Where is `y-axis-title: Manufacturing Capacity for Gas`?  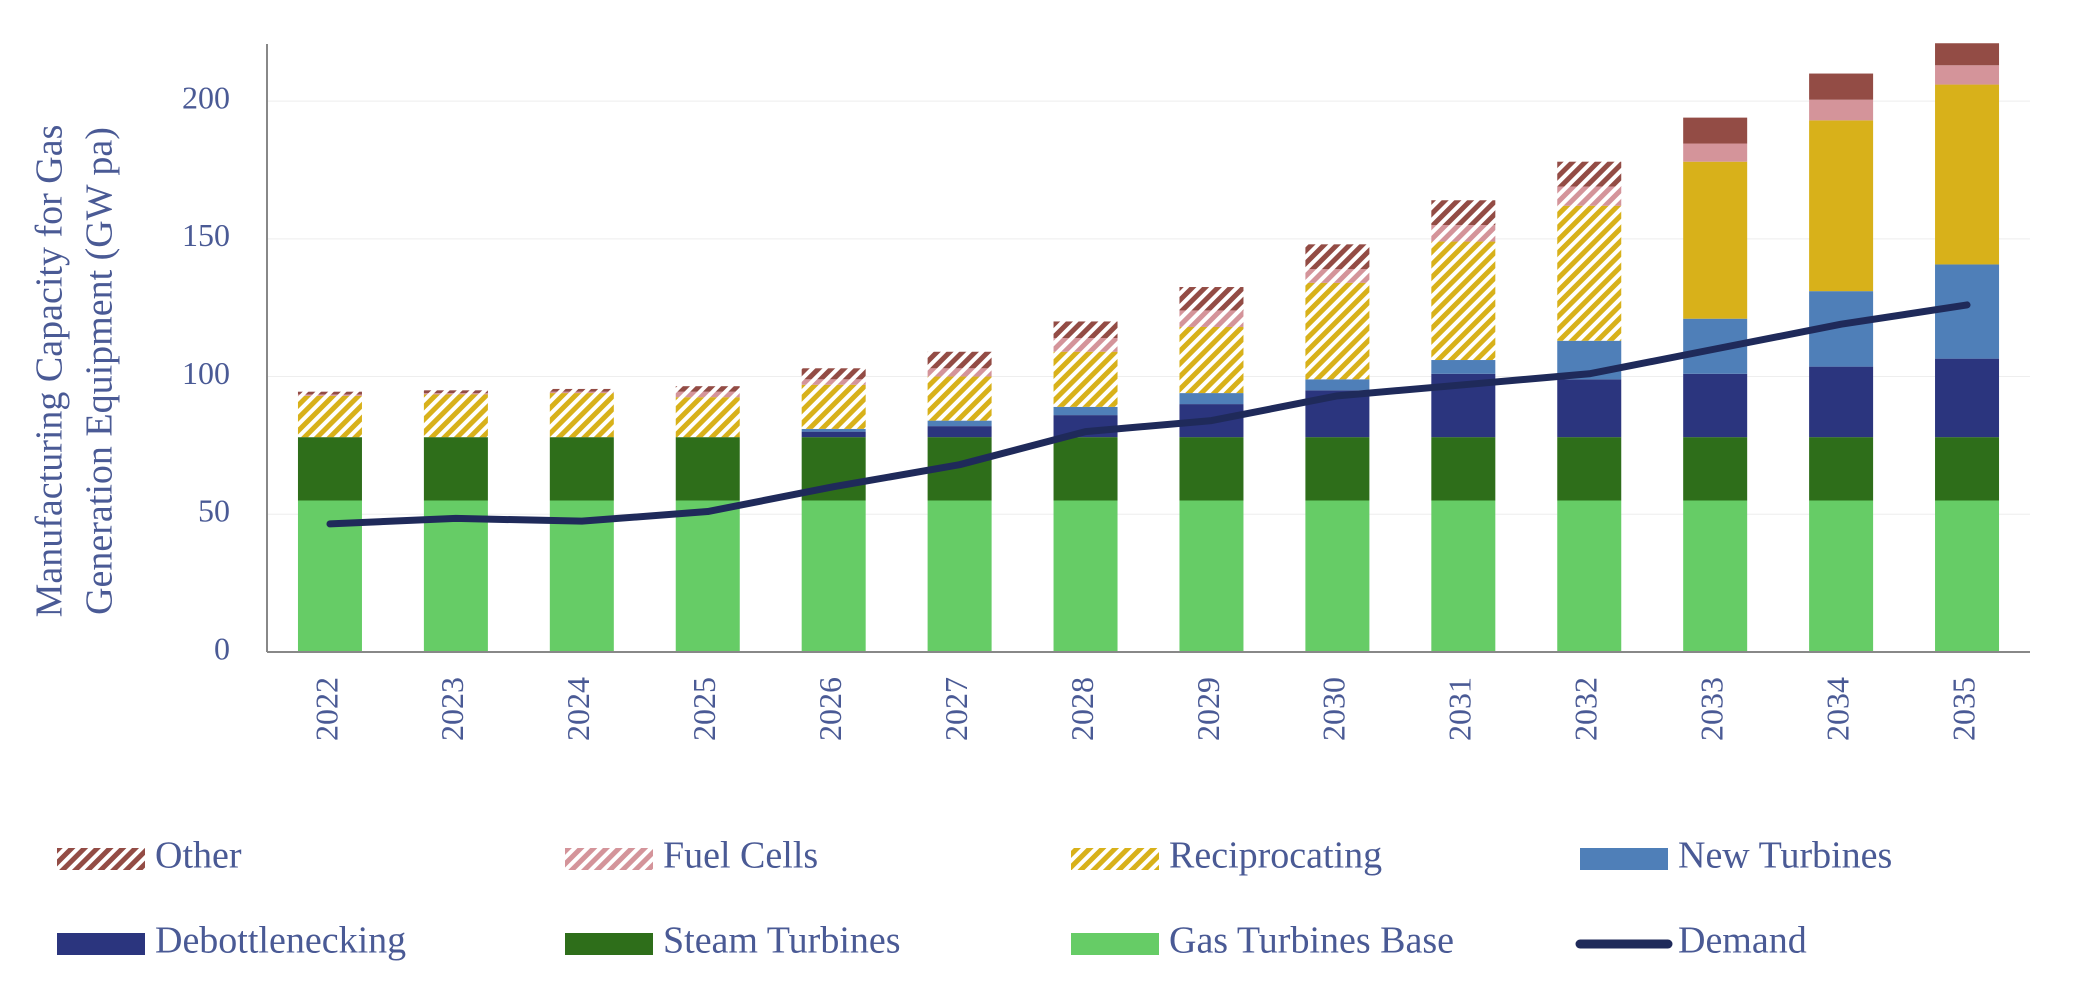 y-axis-title: Manufacturing Capacity for Gas is located at coordinates (50, 371).